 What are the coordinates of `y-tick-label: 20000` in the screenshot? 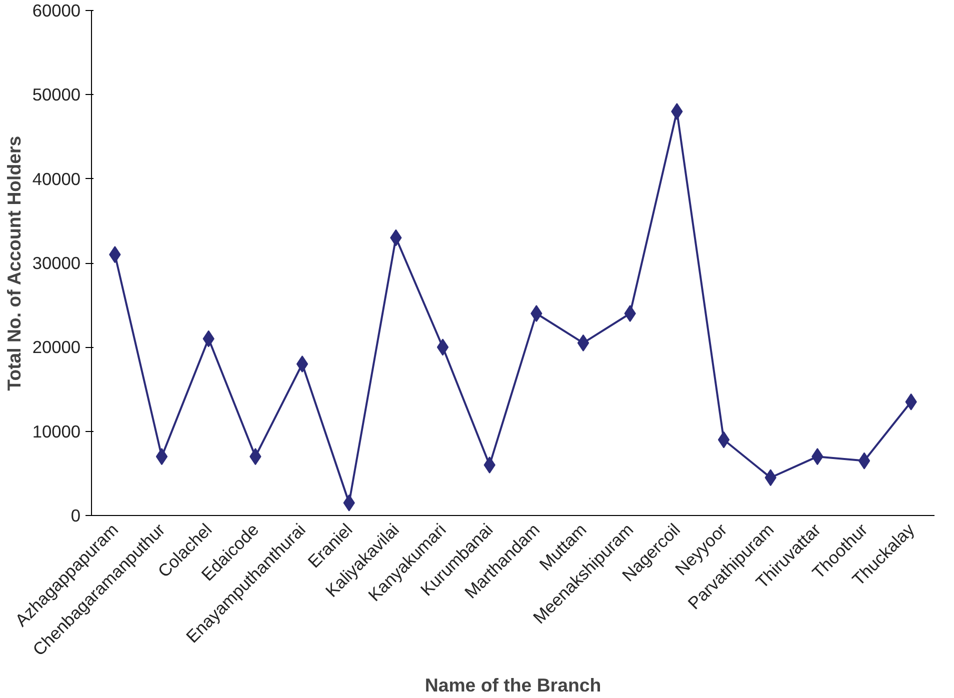 It's located at (56, 347).